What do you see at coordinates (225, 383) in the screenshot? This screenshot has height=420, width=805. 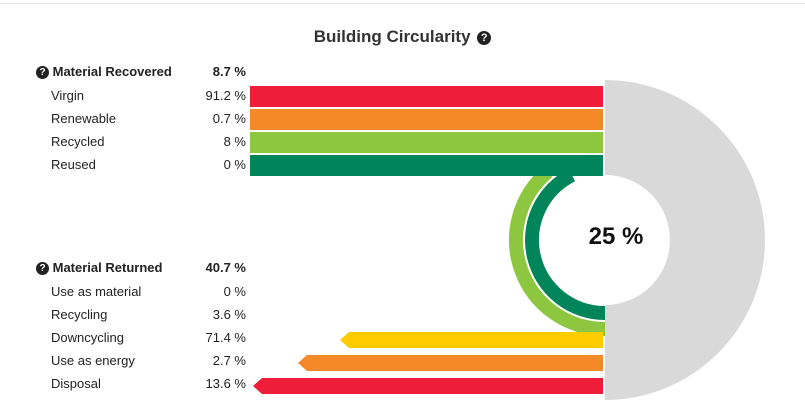 I see `returned-item-value: 13.6 %` at bounding box center [225, 383].